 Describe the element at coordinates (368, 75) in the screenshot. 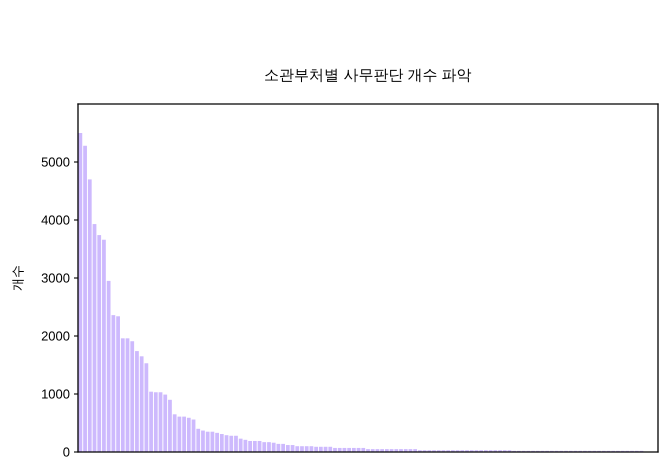

I see `chart-title: 소관부처별 사무판단 개수 파악` at that location.